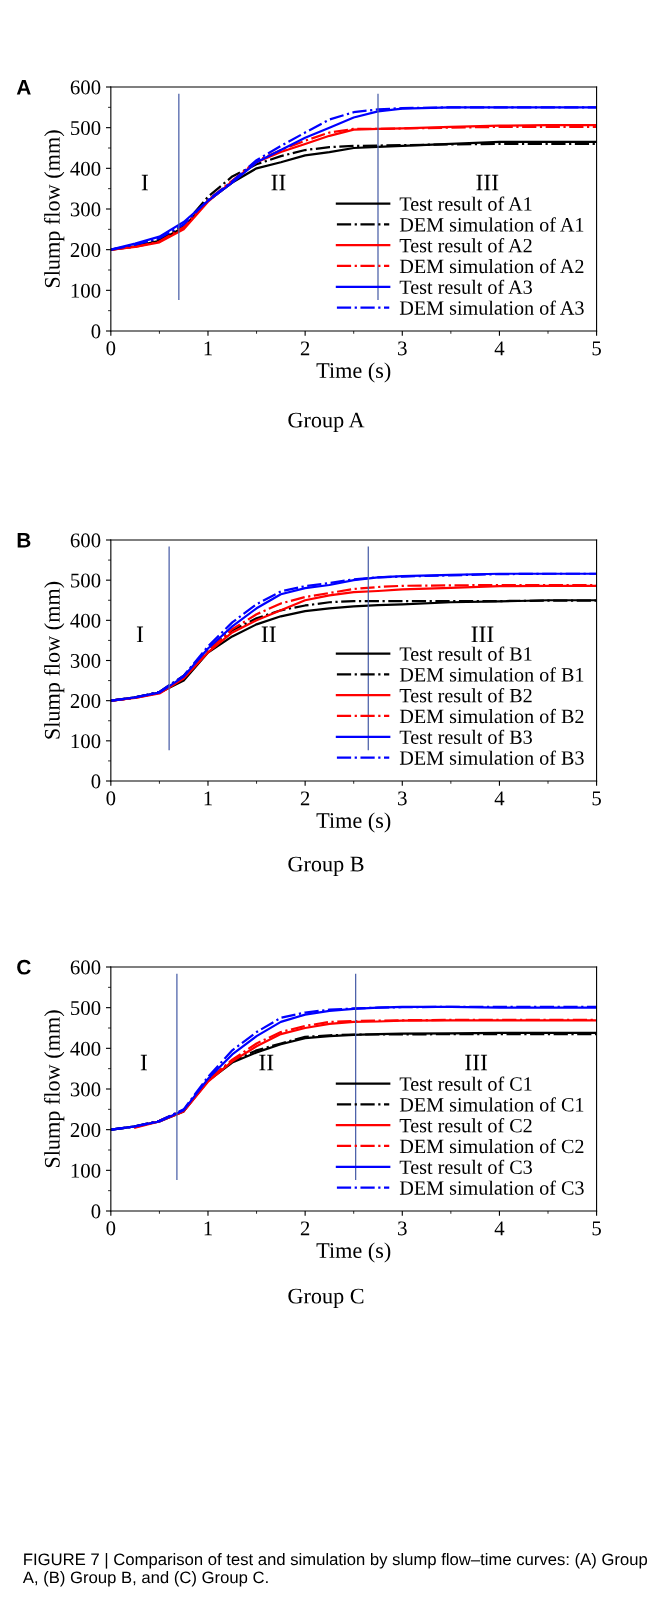 This screenshot has width=652, height=1612. I want to click on text: Group A, so click(326, 422).